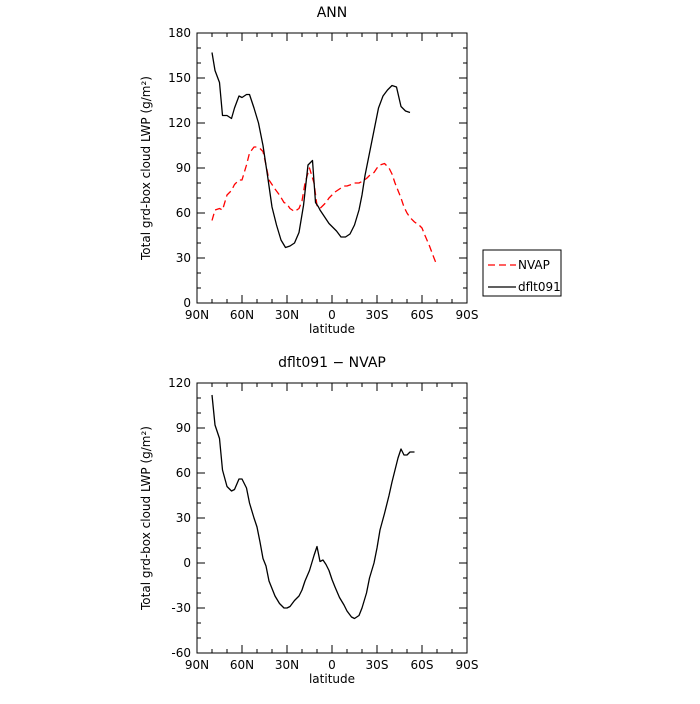 The image size is (700, 704). What do you see at coordinates (539, 287) in the screenshot?
I see `legend-label-dflt091: dflt091` at bounding box center [539, 287].